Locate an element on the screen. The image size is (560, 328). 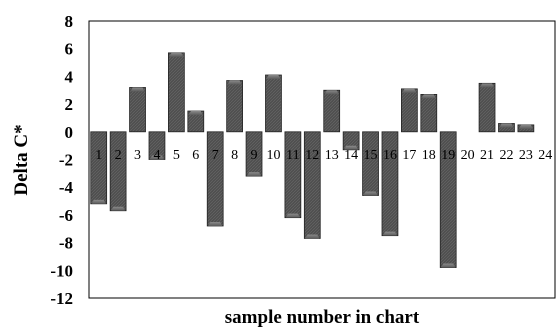
x-tick-label: 18 is located at coordinates (429, 155).